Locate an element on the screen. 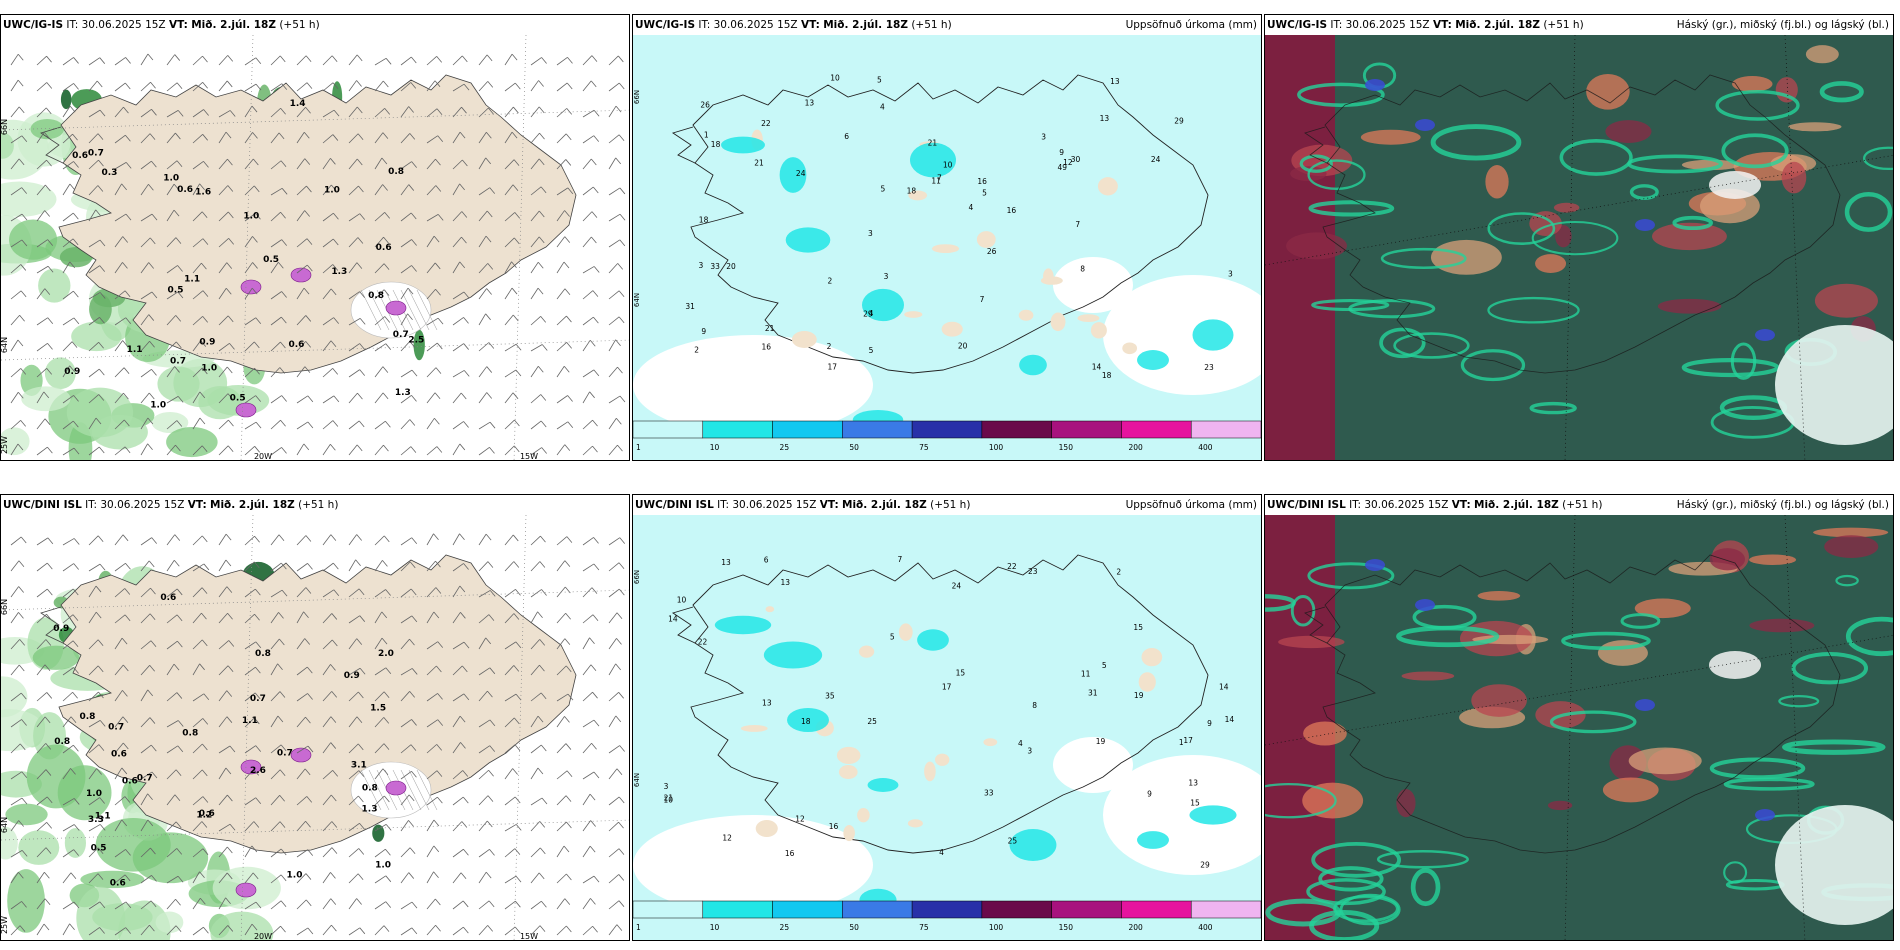 The width and height of the screenshot is (1900, 950). no-precip-area is located at coordinates (1093, 285).